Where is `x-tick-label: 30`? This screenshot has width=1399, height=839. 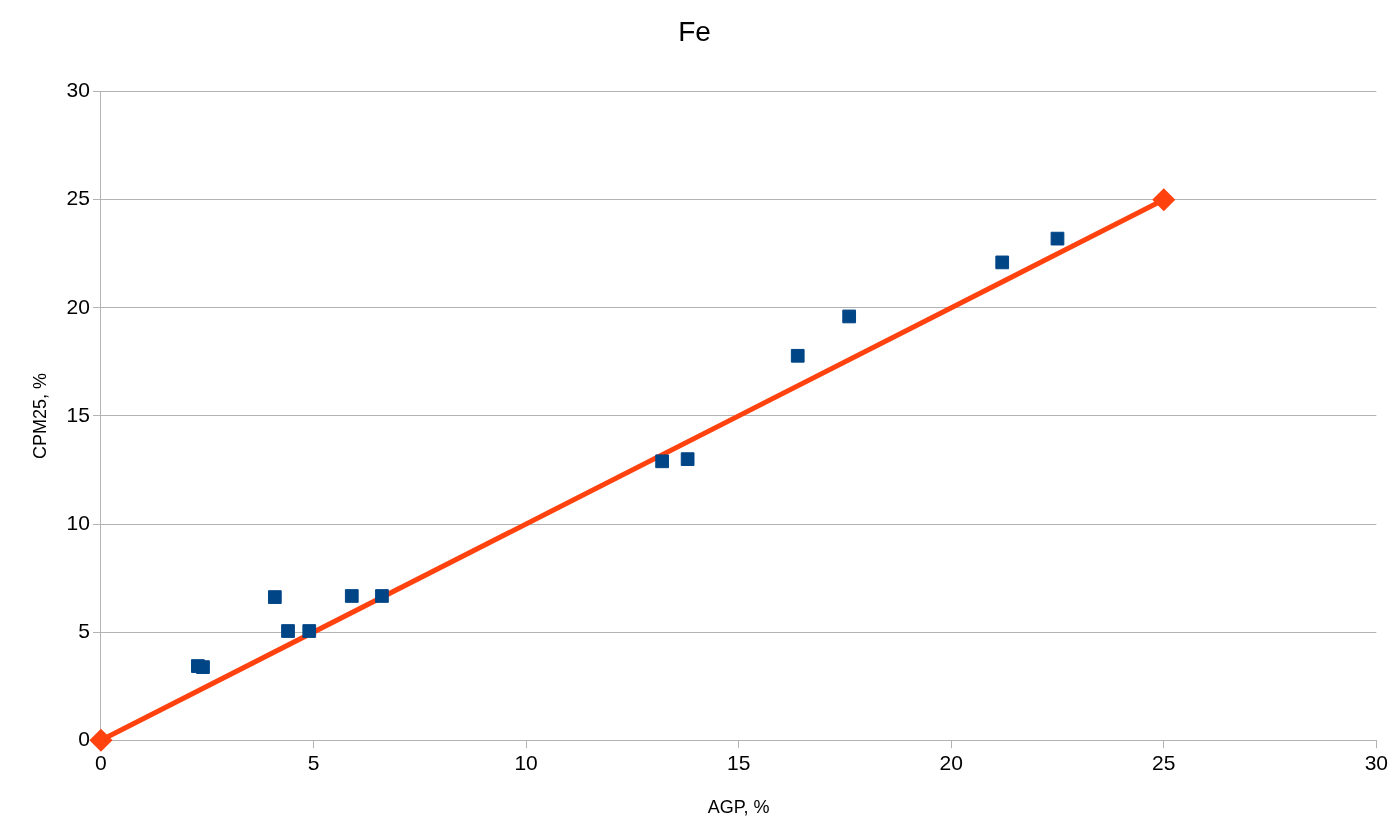
x-tick-label: 30 is located at coordinates (1376, 762).